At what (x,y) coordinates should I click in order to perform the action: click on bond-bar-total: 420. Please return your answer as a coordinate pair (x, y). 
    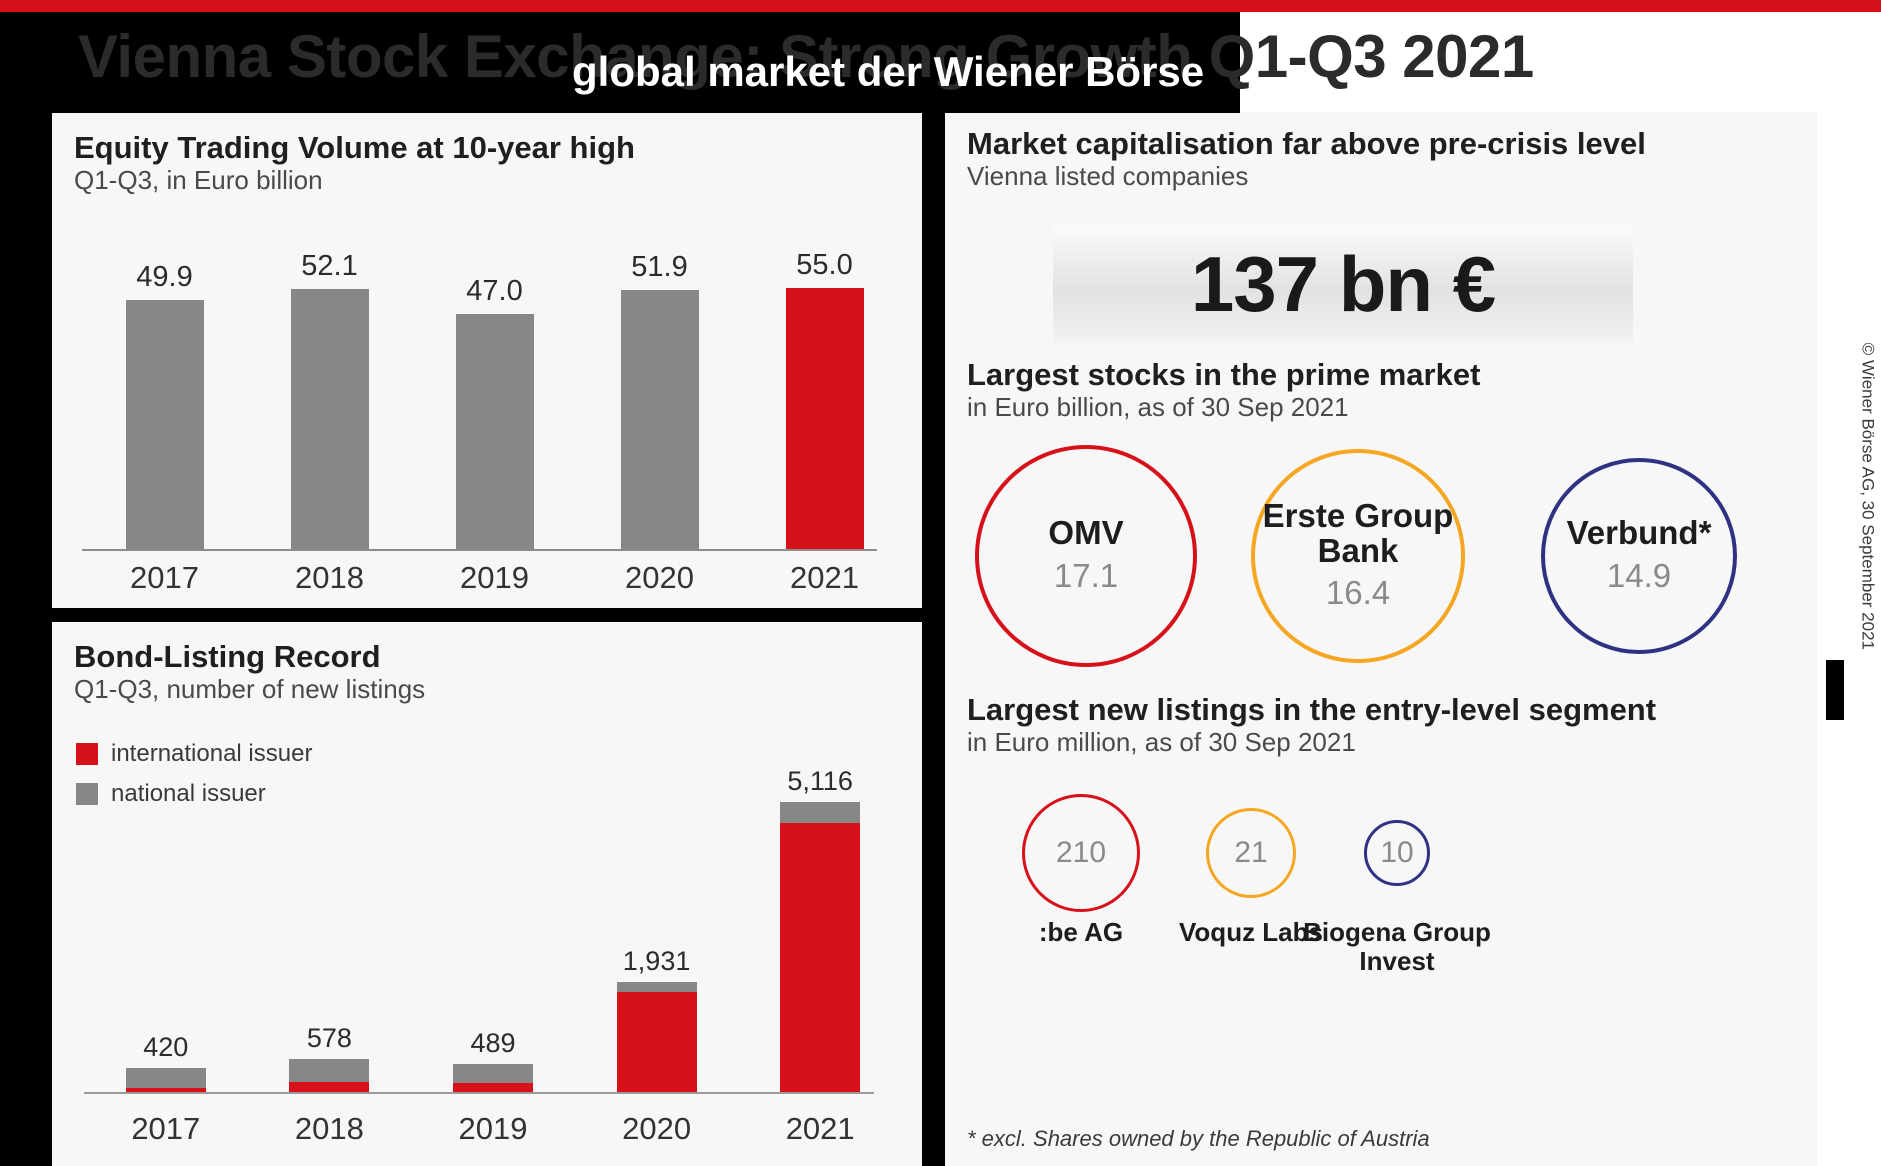
    Looking at the image, I should click on (166, 1047).